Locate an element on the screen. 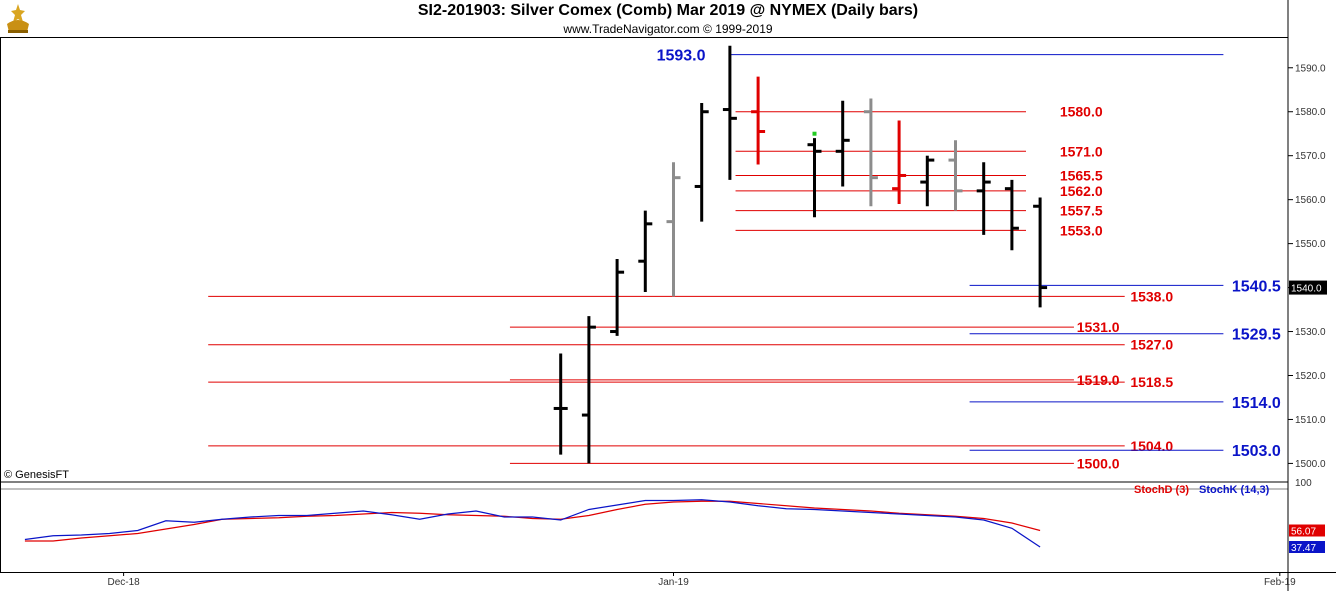 The width and height of the screenshot is (1336, 591). y-tick-label: 1510.0 is located at coordinates (1310, 420).